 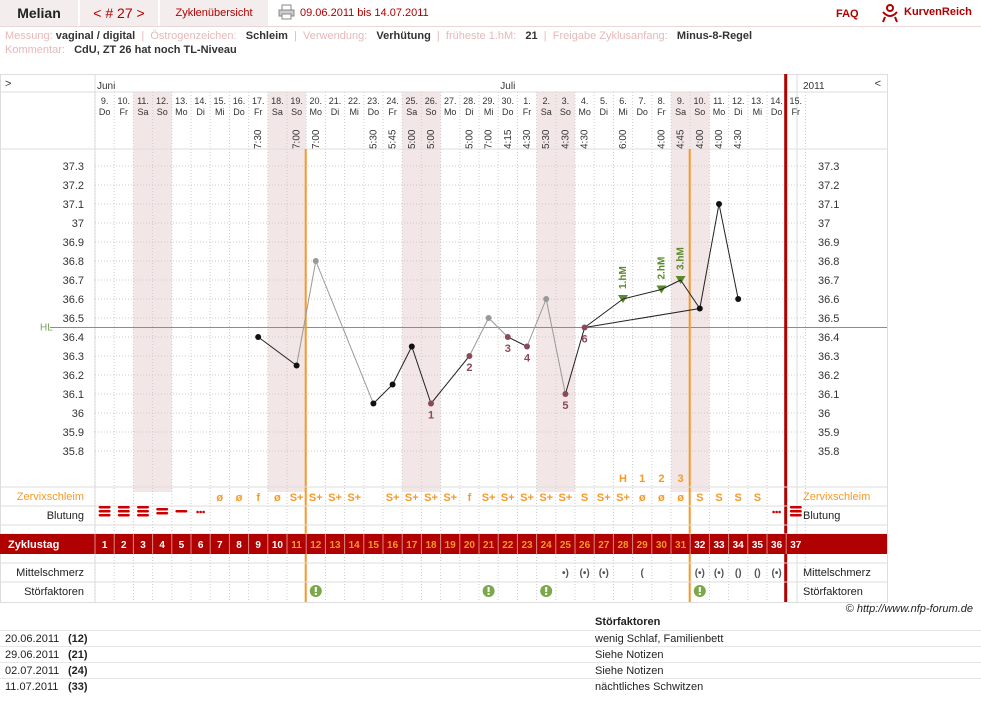 I want to click on y-tick-left: 36.9, so click(x=73, y=243).